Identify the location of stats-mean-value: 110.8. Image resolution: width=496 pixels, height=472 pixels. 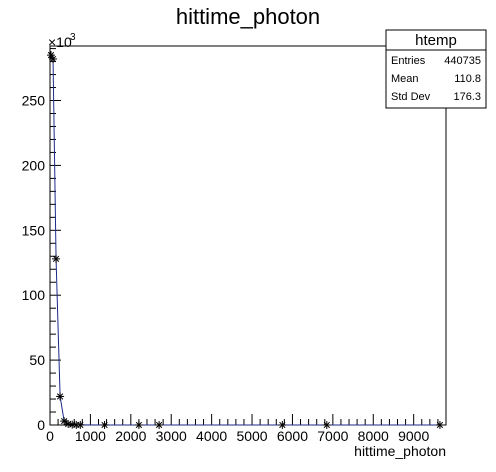
(467, 79).